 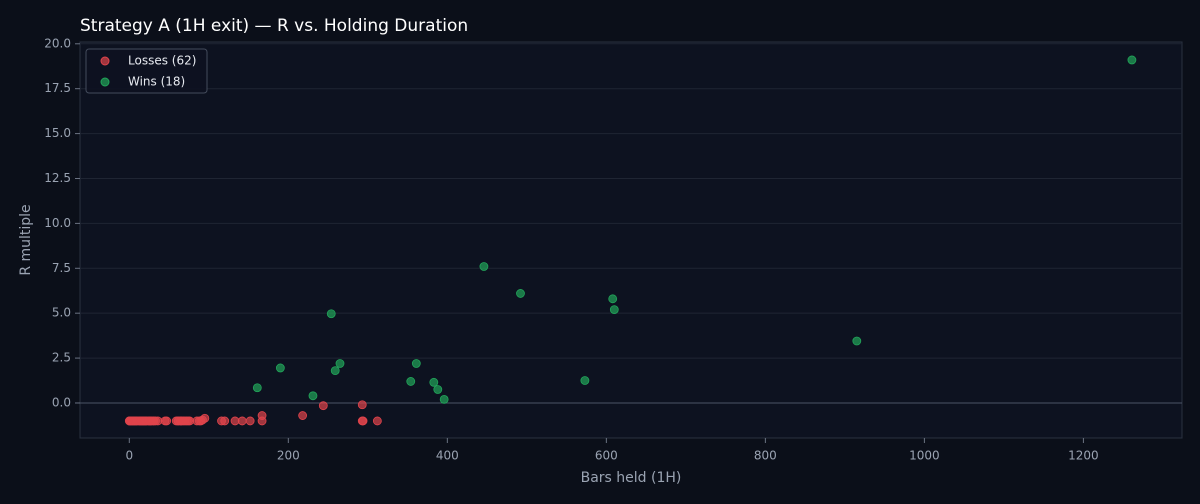 I want to click on x-tick-label: 600, so click(x=606, y=456).